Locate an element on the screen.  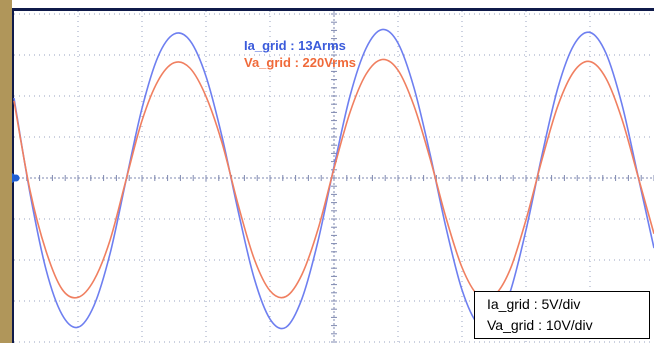
scale-ia-line: Ia_grid : 5V/div is located at coordinates (534, 304).